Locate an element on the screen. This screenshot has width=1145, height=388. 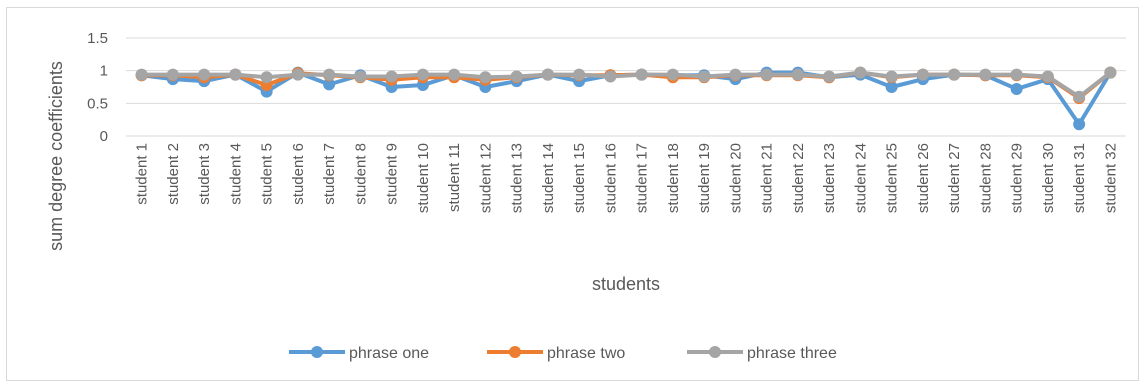
legend-item: phrase two is located at coordinates (556, 353).